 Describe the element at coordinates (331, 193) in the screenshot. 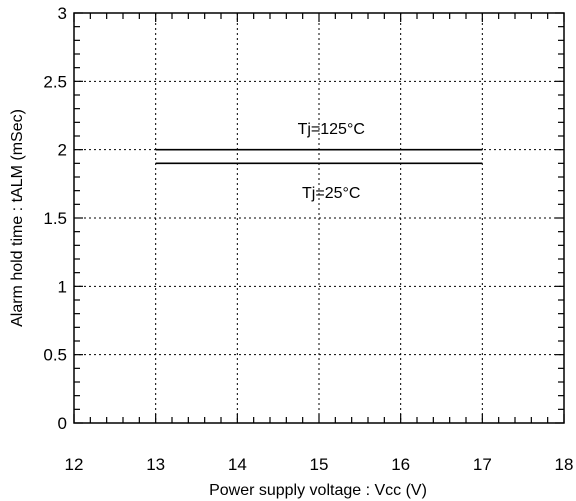

I see `series-annotation: Tj=25°C` at that location.